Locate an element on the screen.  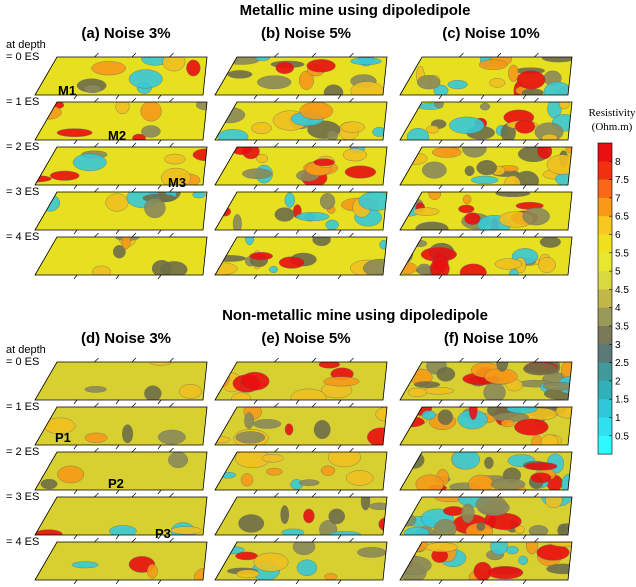
panel-title: (f) Noise 10% is located at coordinates (491, 338).